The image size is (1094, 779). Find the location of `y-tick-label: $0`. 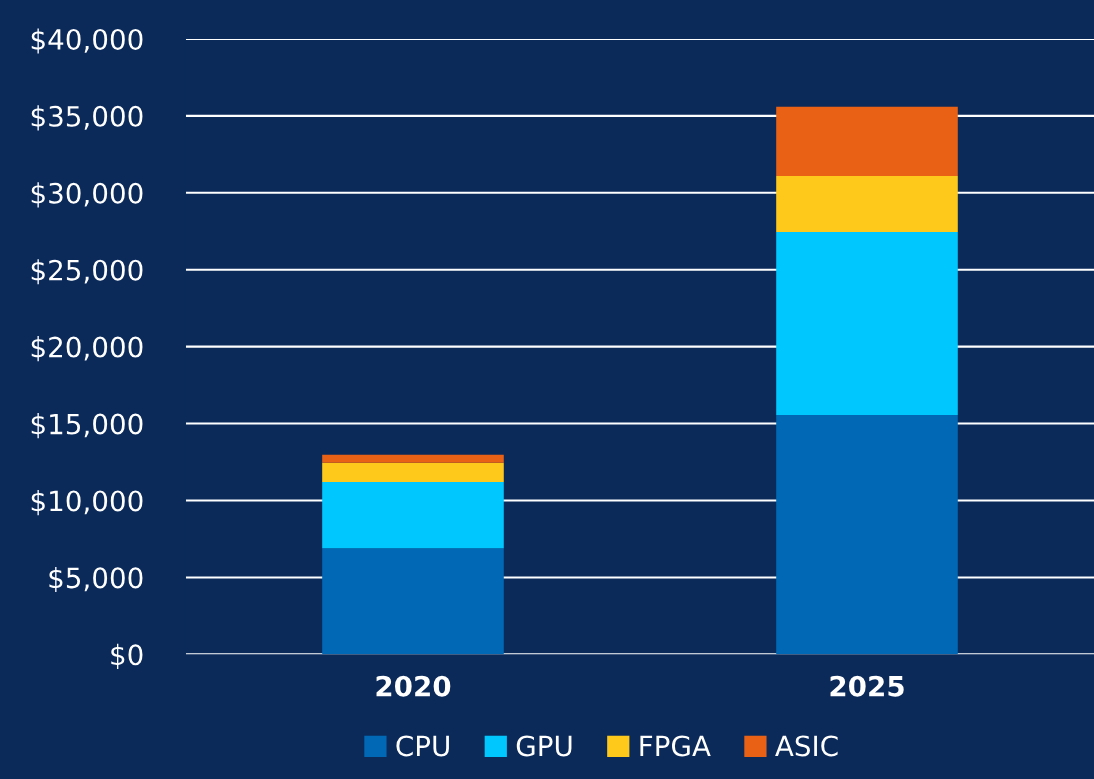

y-tick-label: $0 is located at coordinates (127, 656).